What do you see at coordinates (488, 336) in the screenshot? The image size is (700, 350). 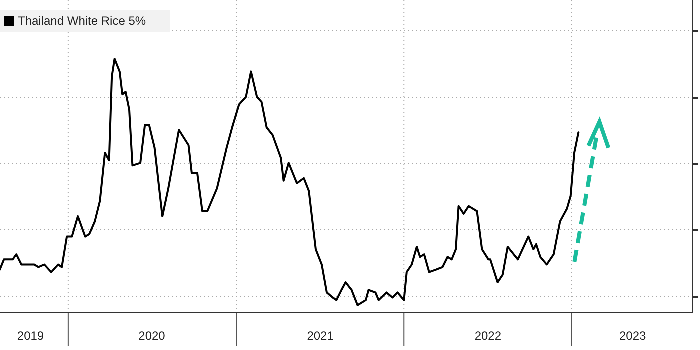 I see `x-tick-label: 2022` at bounding box center [488, 336].